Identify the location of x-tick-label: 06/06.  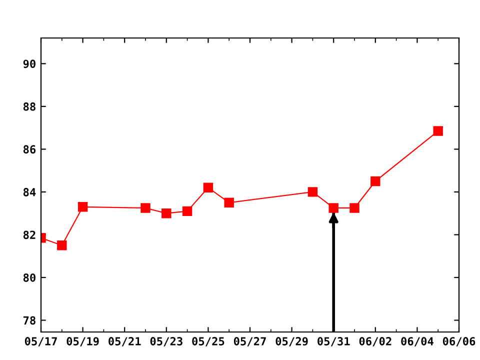
(459, 341).